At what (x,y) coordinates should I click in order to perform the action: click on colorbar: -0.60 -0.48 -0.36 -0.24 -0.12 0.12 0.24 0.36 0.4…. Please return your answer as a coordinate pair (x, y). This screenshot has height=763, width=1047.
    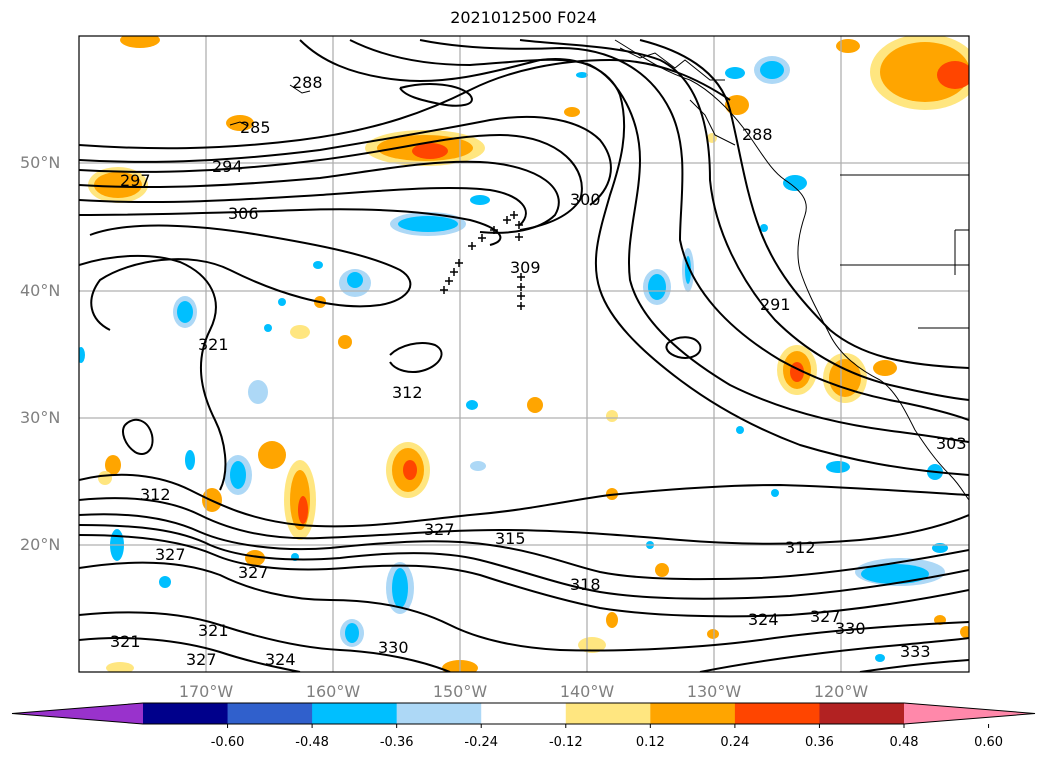
    Looking at the image, I should click on (523, 726).